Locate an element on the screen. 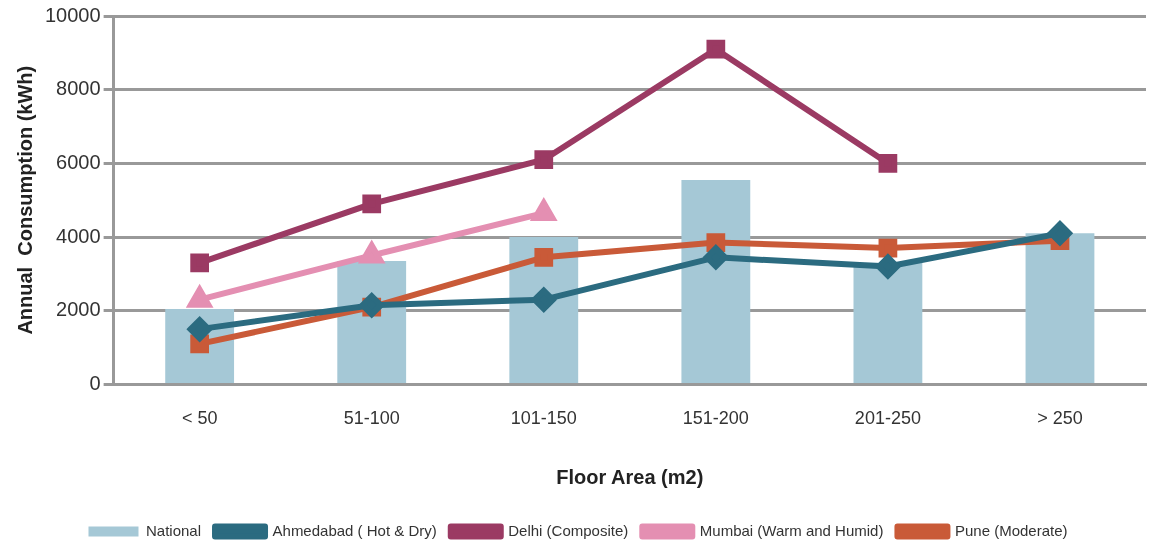  y-tick-label: 10000 is located at coordinates (72, 14).